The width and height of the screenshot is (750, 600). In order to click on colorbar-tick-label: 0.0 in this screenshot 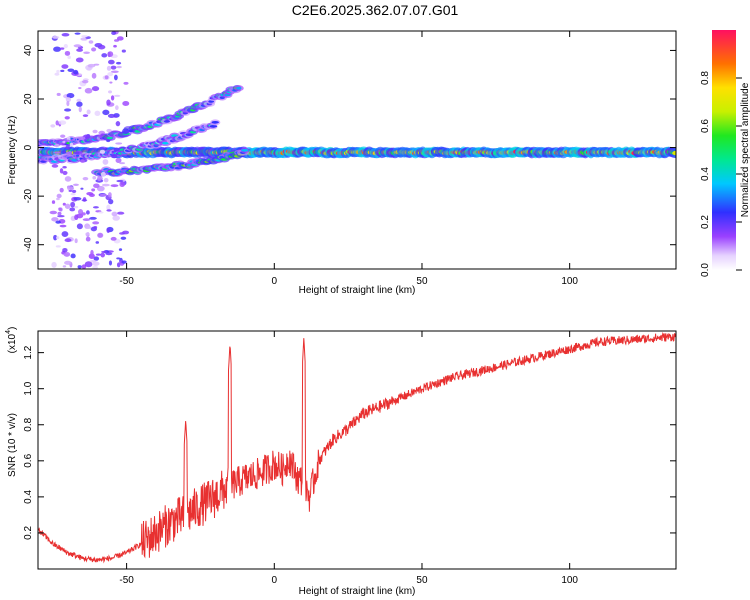, I will do `click(705, 270)`.